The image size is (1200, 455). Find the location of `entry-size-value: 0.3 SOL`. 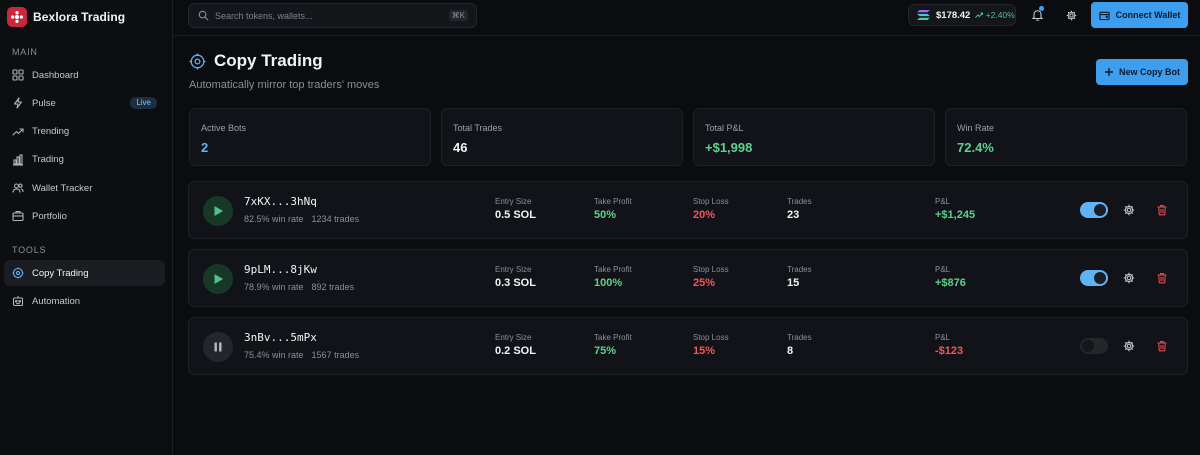

entry-size-value: 0.3 SOL is located at coordinates (515, 283).